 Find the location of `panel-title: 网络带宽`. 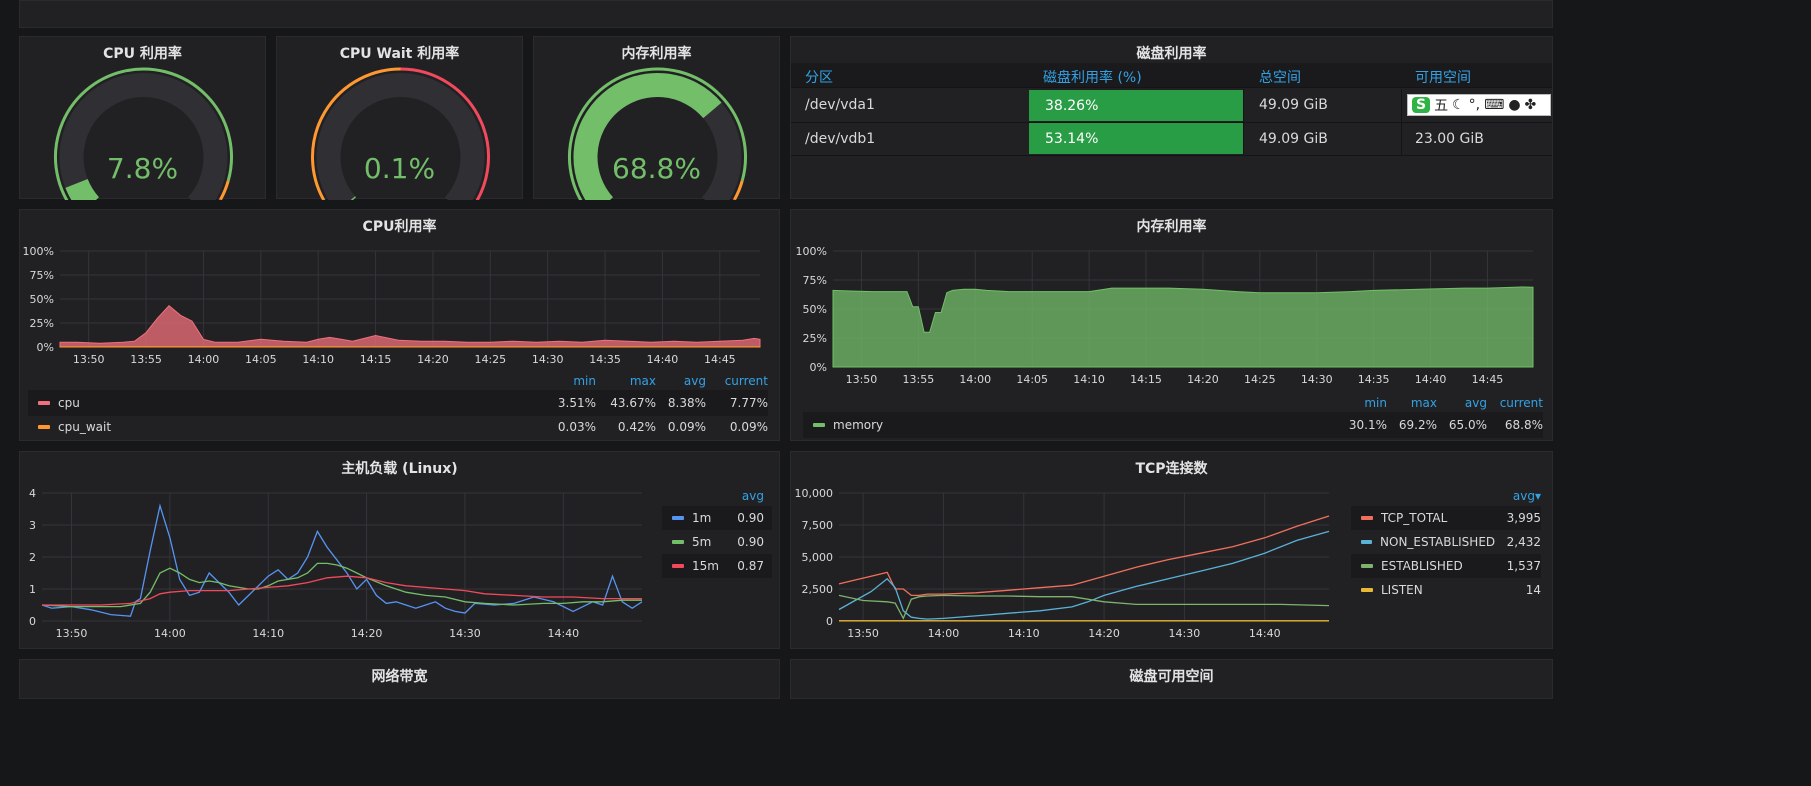

panel-title: 网络带宽 is located at coordinates (399, 677).